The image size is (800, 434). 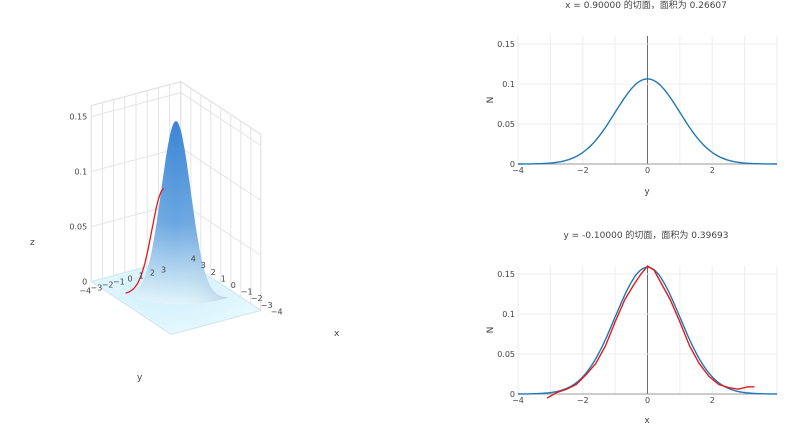 I want to click on cut-x-series, so click(x=647, y=121).